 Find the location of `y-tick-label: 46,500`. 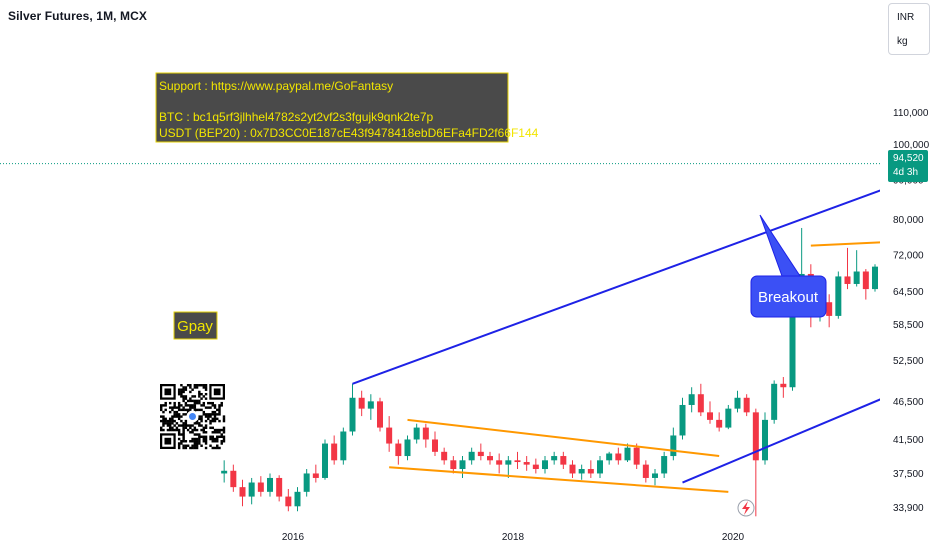

y-tick-label: 46,500 is located at coordinates (908, 402).